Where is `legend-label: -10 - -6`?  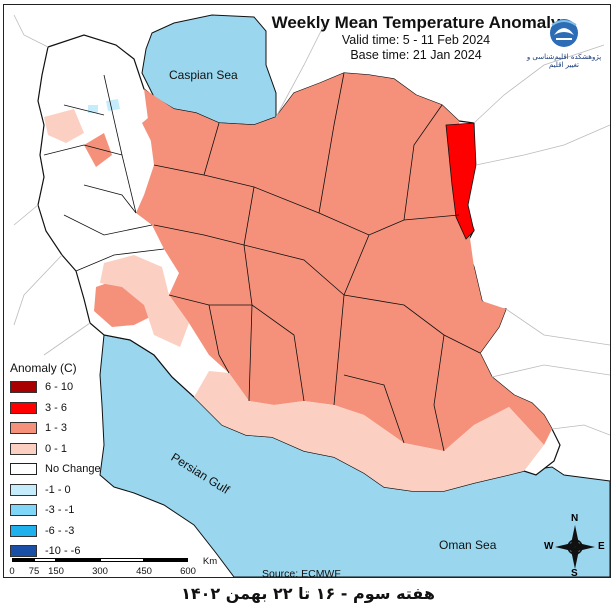 legend-label: -10 - -6 is located at coordinates (63, 551).